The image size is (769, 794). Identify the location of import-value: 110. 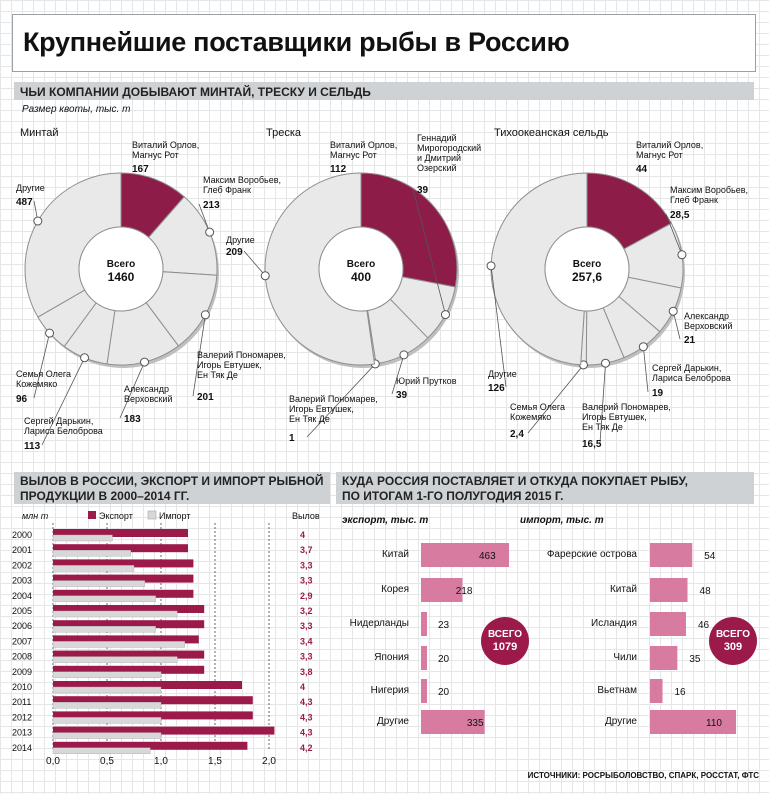
(714, 723).